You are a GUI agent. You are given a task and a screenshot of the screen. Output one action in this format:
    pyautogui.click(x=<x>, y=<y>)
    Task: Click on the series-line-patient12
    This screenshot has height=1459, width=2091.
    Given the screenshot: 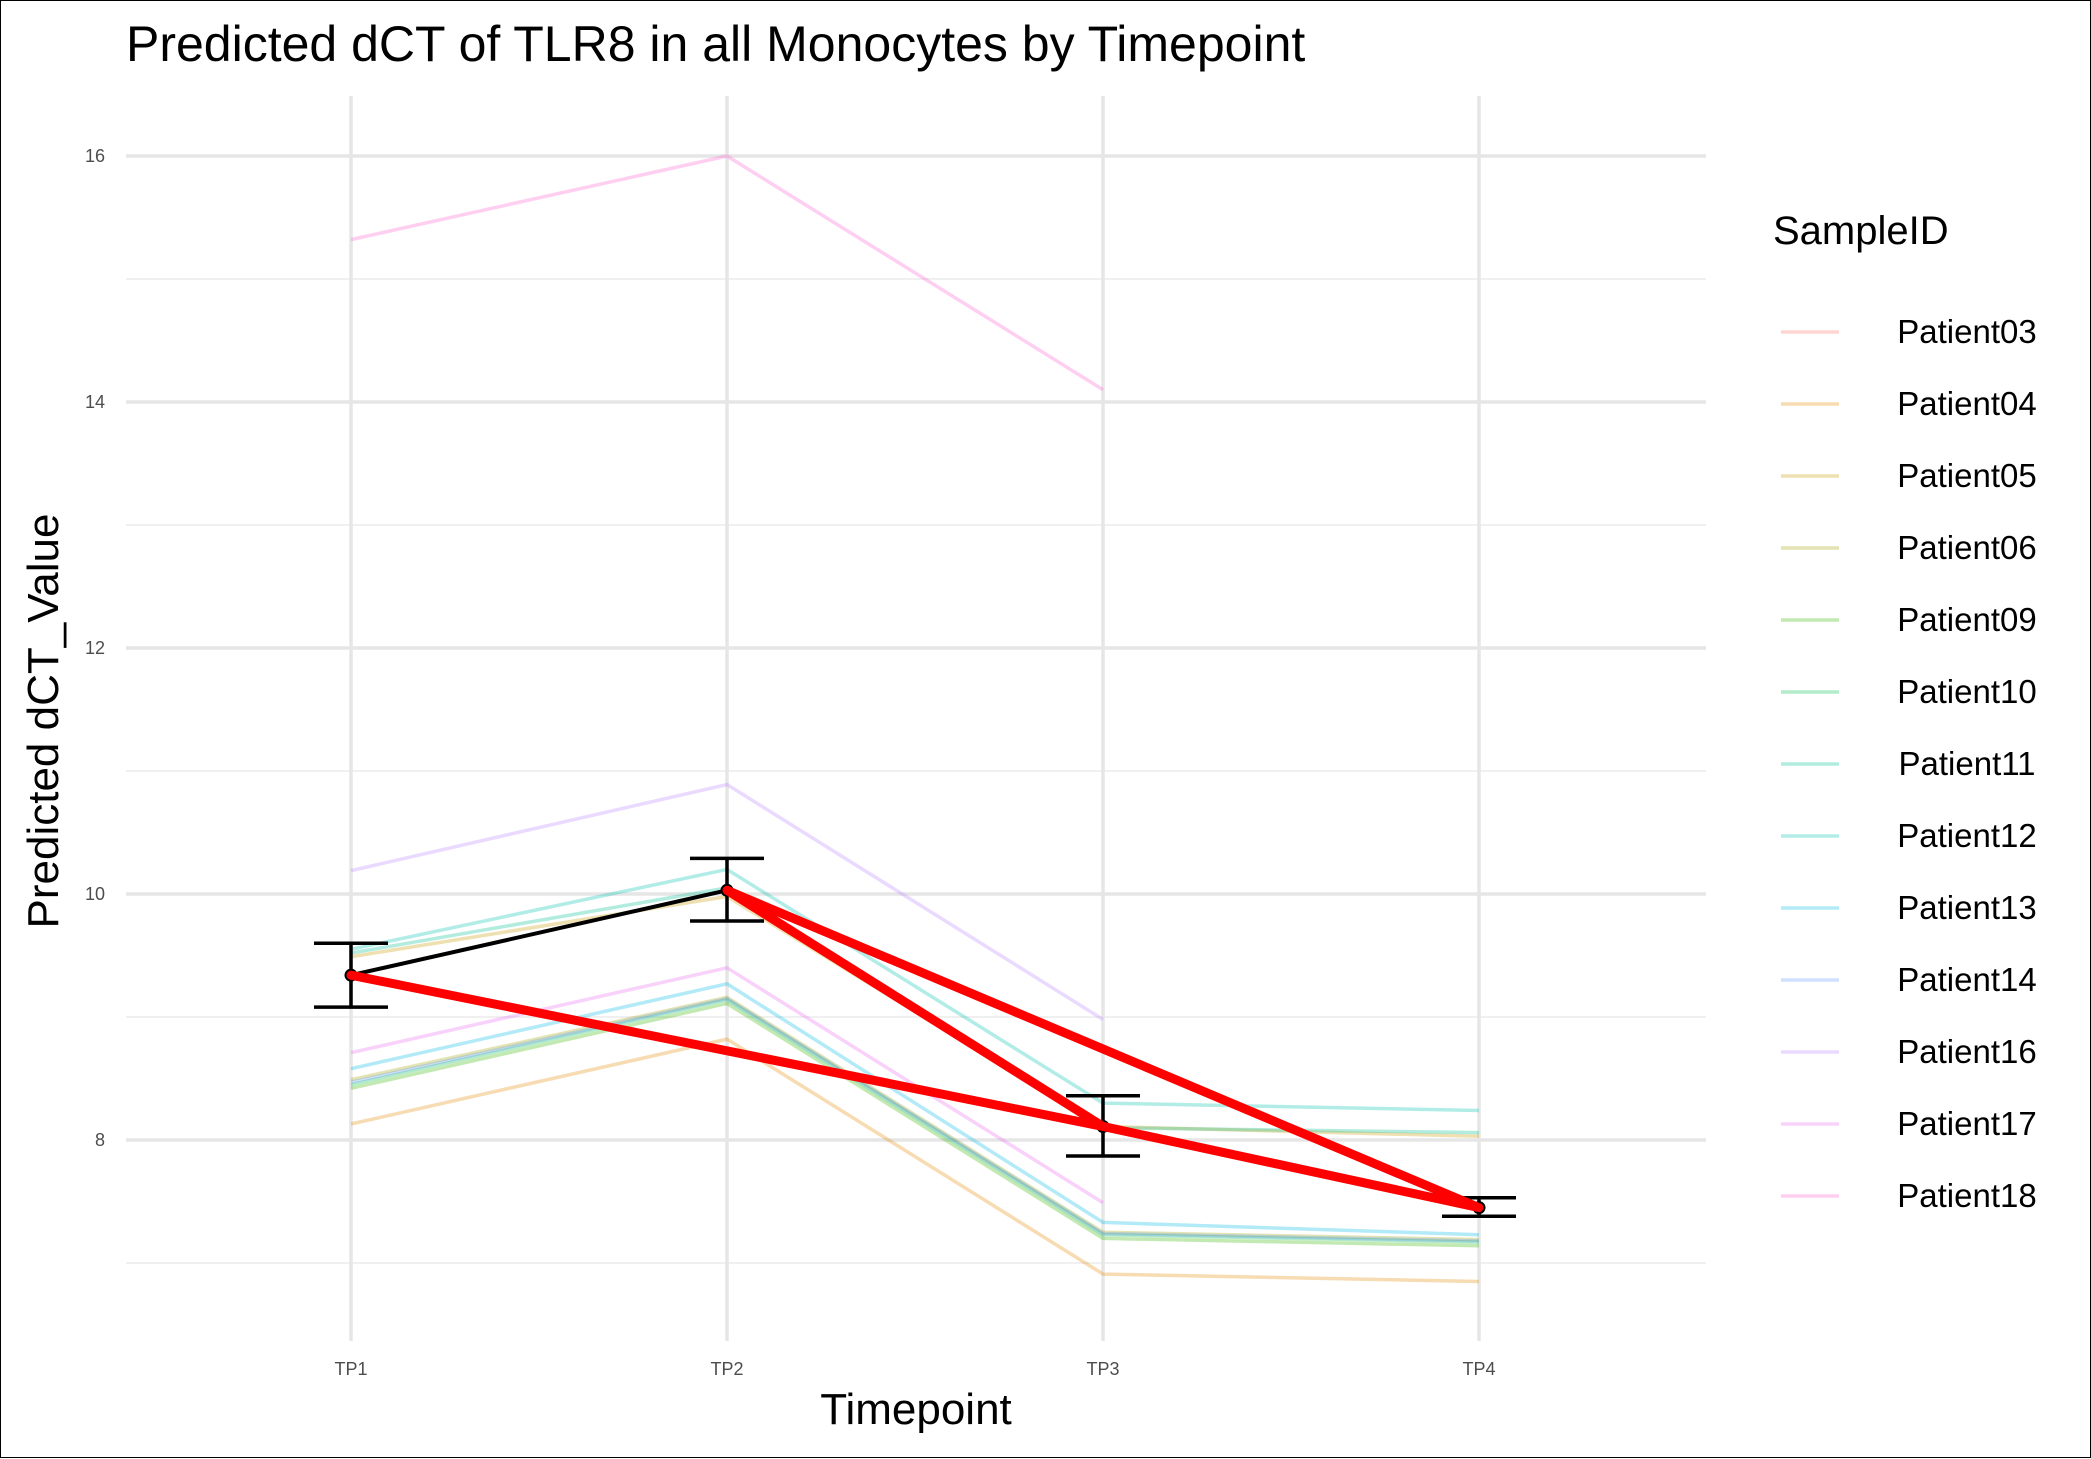 What is the action you would take?
    pyautogui.click(x=915, y=990)
    